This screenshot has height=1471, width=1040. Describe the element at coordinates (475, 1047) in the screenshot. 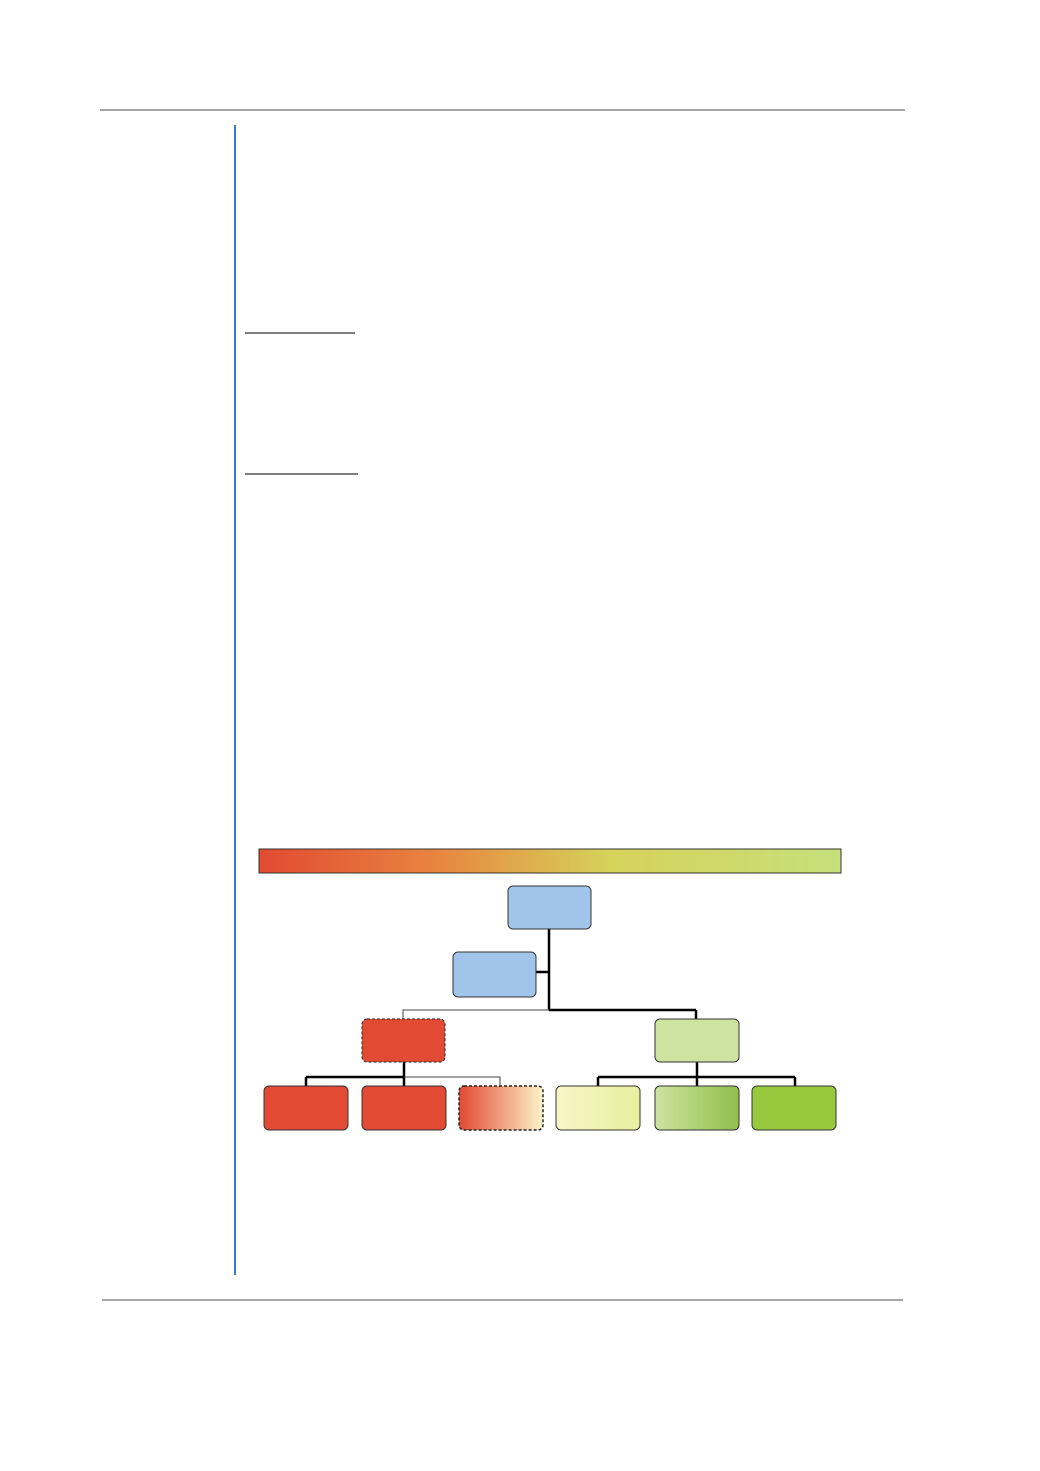

I see `thin-connectors` at that location.